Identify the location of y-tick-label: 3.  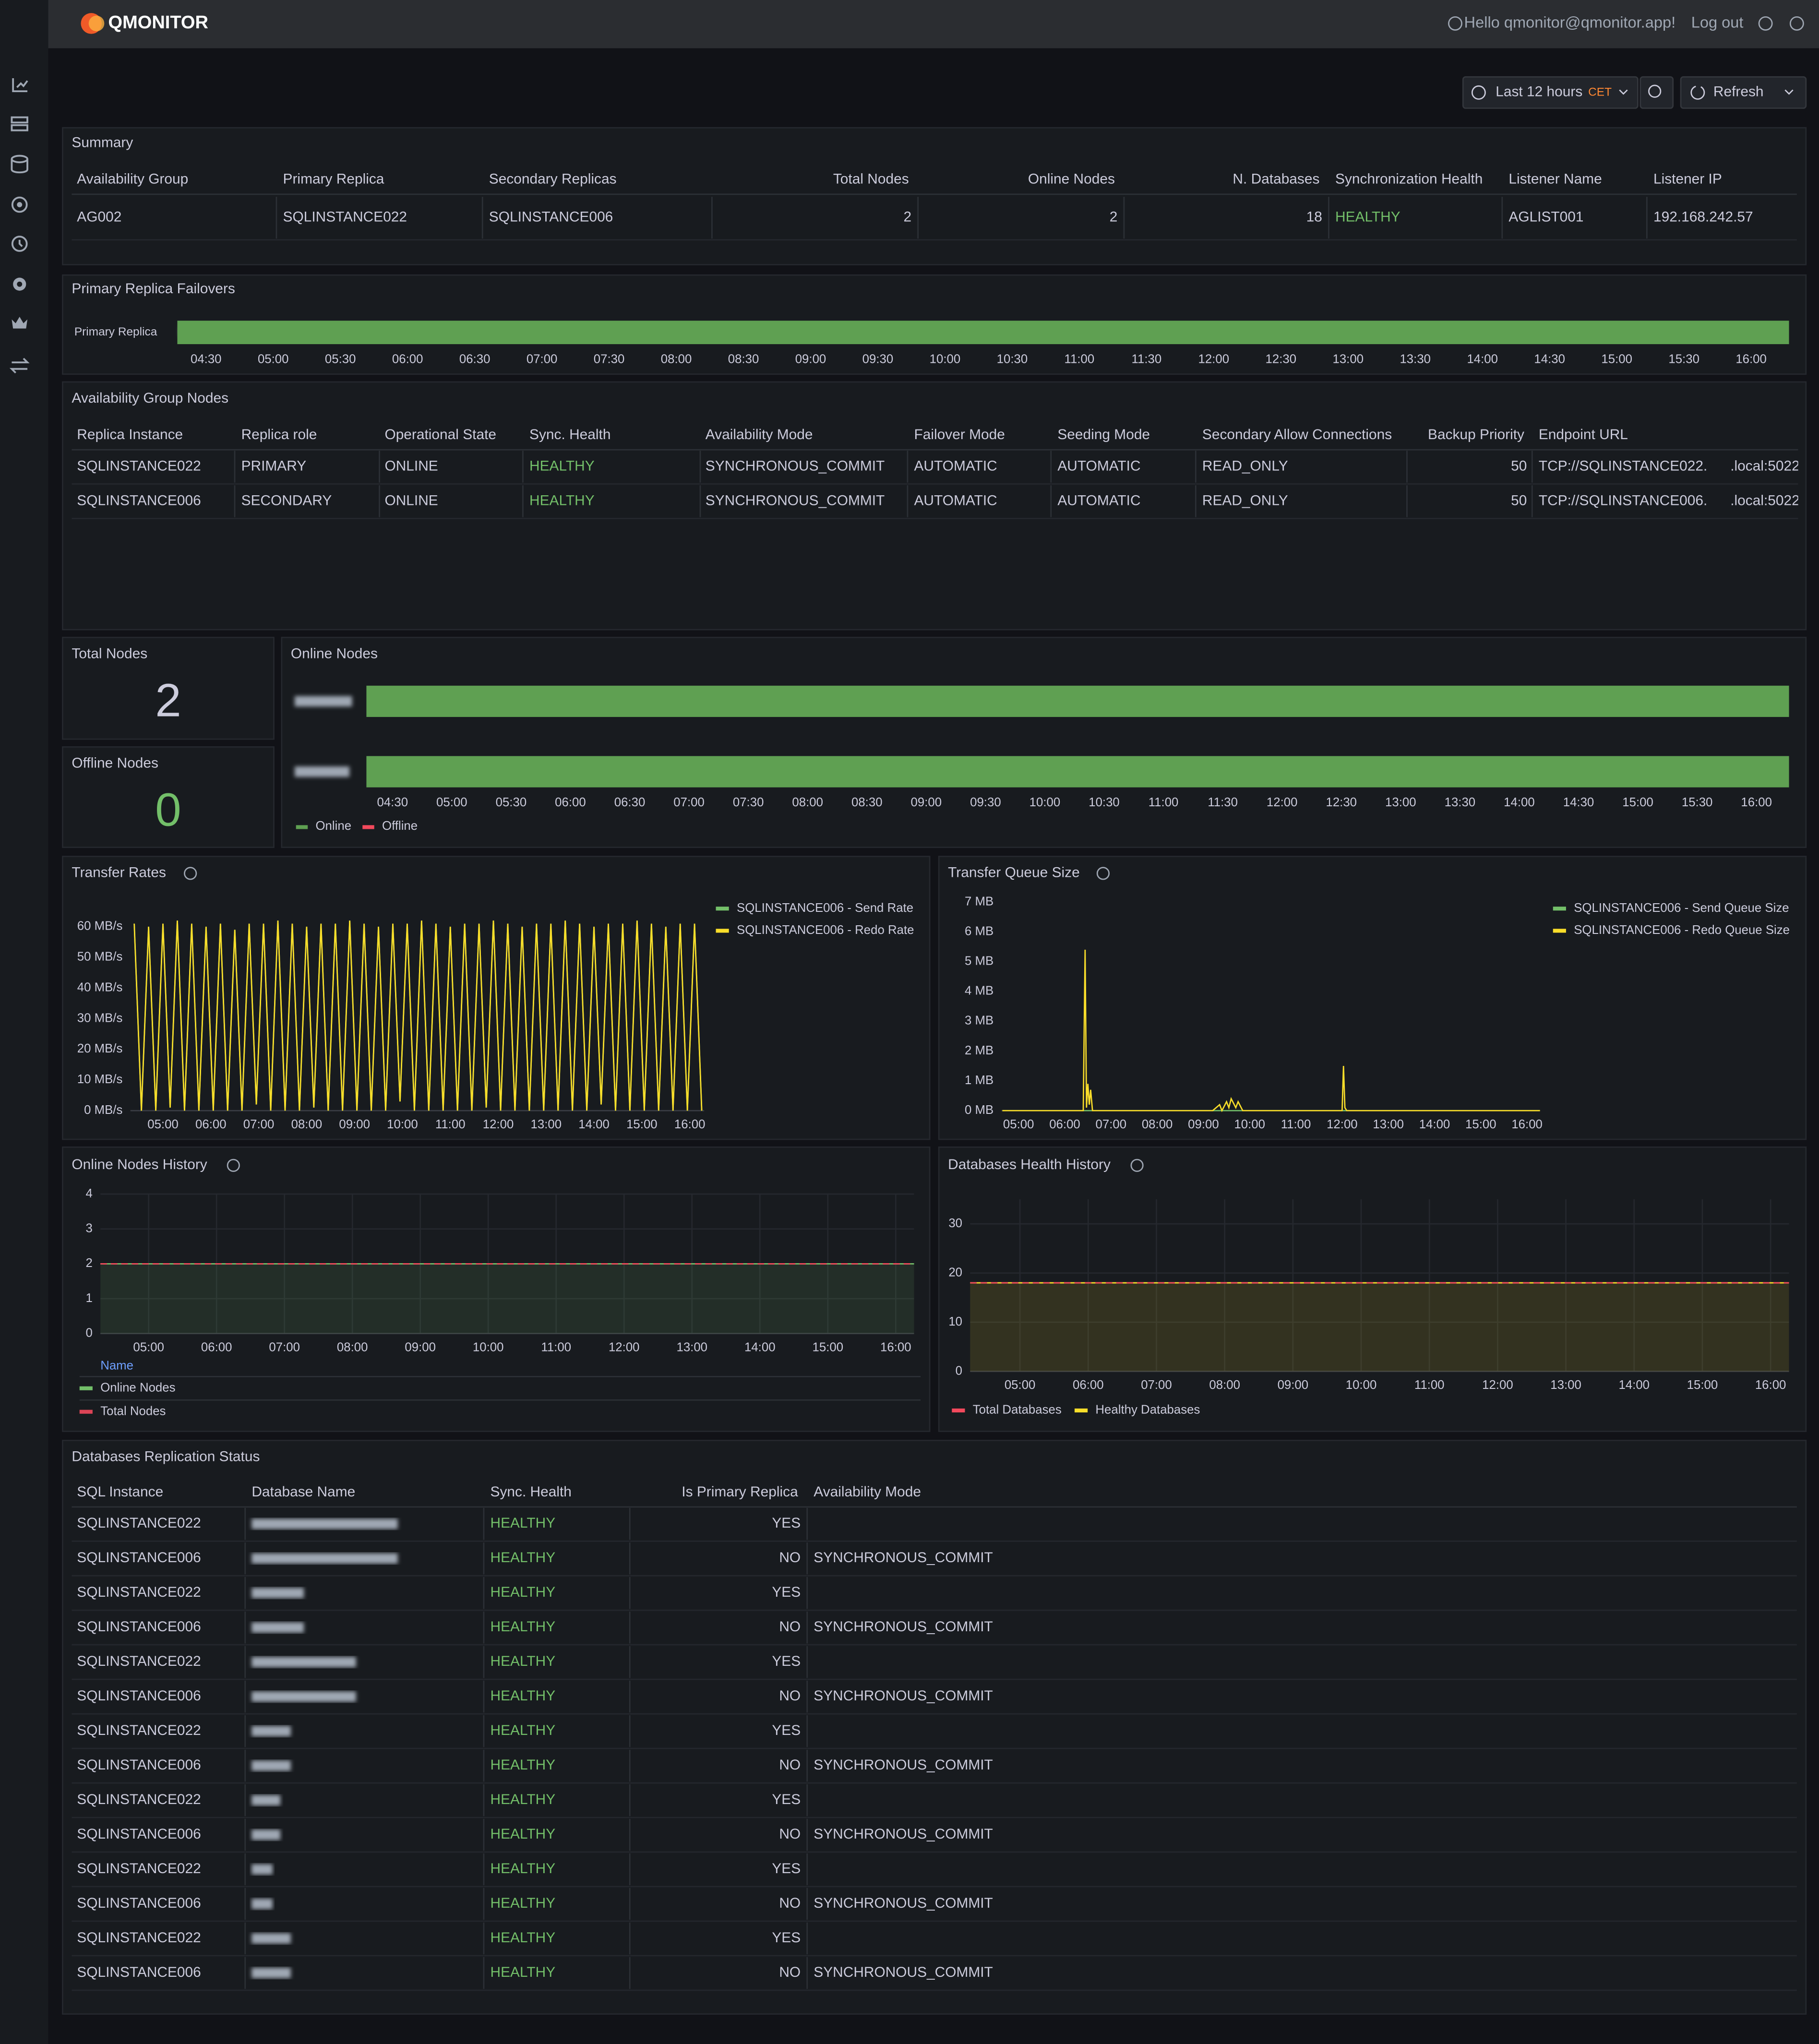
(89, 1228).